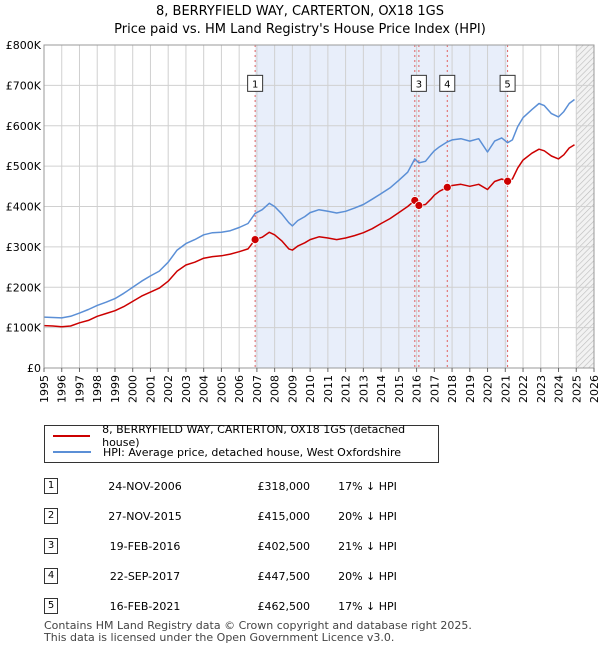 This screenshot has height=650, width=600. What do you see at coordinates (24, 247) in the screenshot?
I see `y-tick-label: £300K` at bounding box center [24, 247].